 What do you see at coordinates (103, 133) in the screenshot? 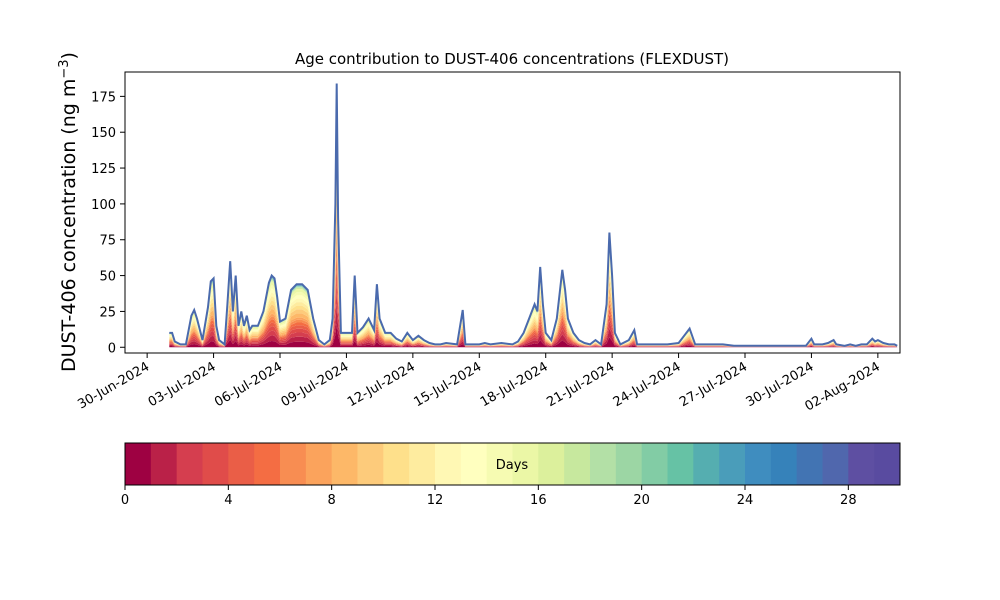
I see `y-tick-label: 150` at bounding box center [103, 133].